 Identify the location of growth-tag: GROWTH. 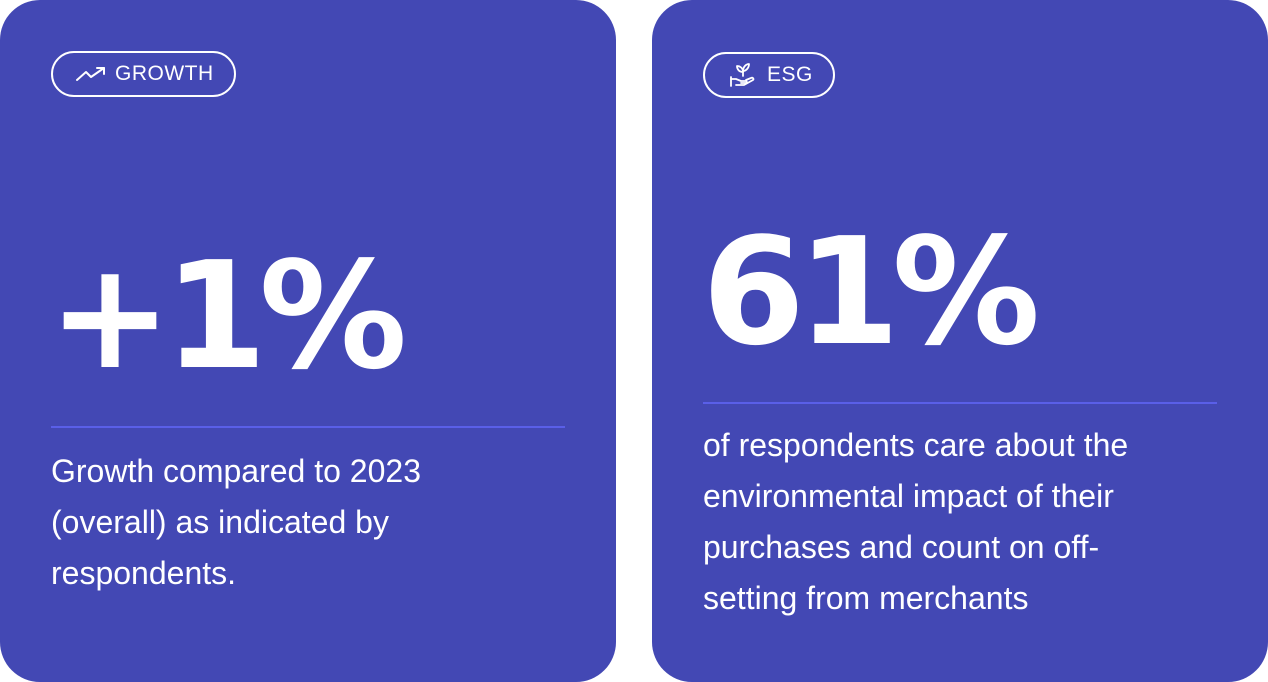
(143, 74).